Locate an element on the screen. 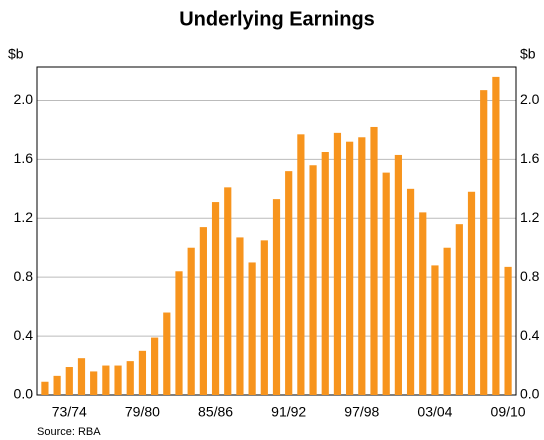  y2-tick-label: 1.2 is located at coordinates (530, 217).